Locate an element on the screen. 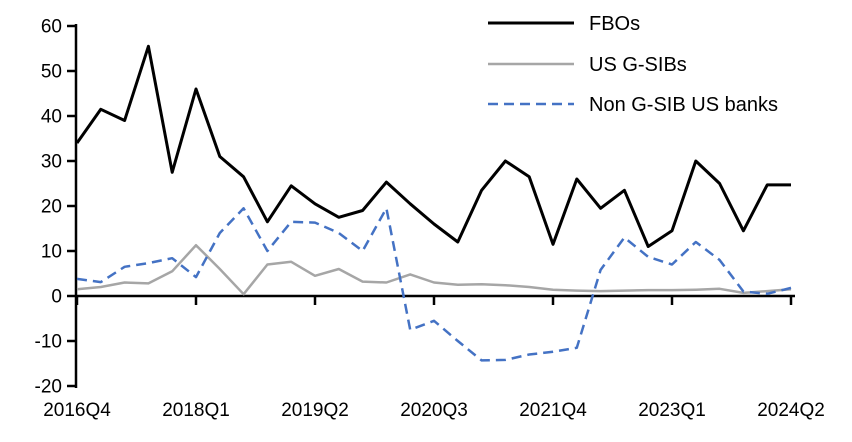 The image size is (852, 442). x-tick-label: 2021Q4 is located at coordinates (553, 410).